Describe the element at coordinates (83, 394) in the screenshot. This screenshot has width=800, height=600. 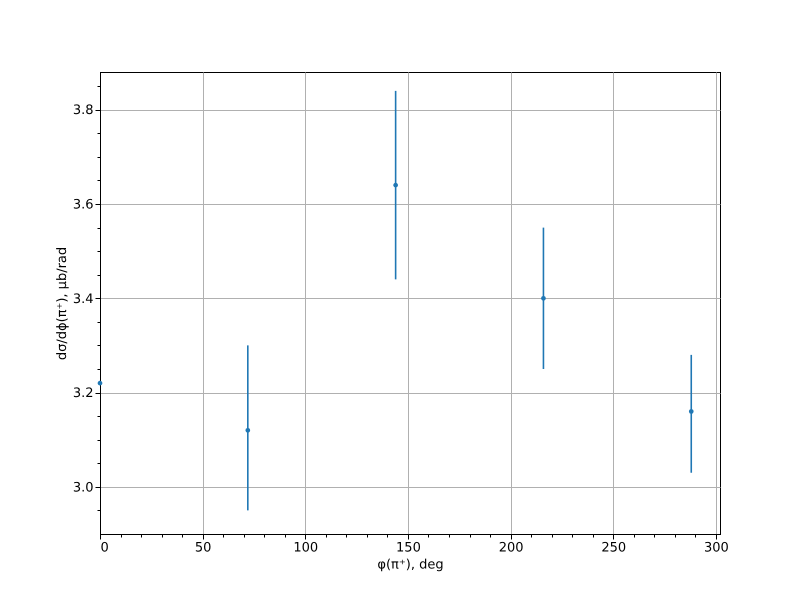
I see `y-tick-label: 3.2` at that location.